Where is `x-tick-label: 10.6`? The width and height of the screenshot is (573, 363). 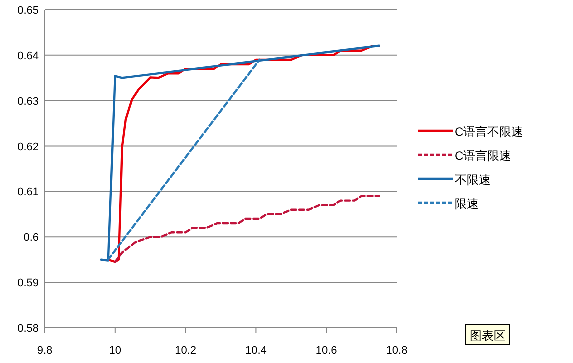 x-tick-label: 10.6 is located at coordinates (327, 351).